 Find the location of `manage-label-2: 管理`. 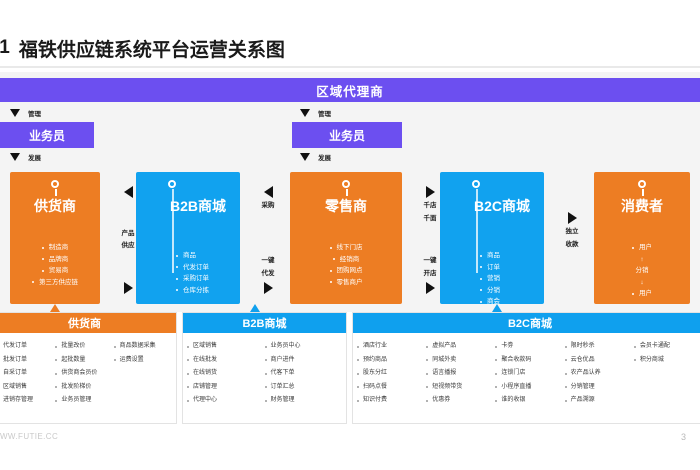

manage-label-2: 管理 is located at coordinates (324, 114).